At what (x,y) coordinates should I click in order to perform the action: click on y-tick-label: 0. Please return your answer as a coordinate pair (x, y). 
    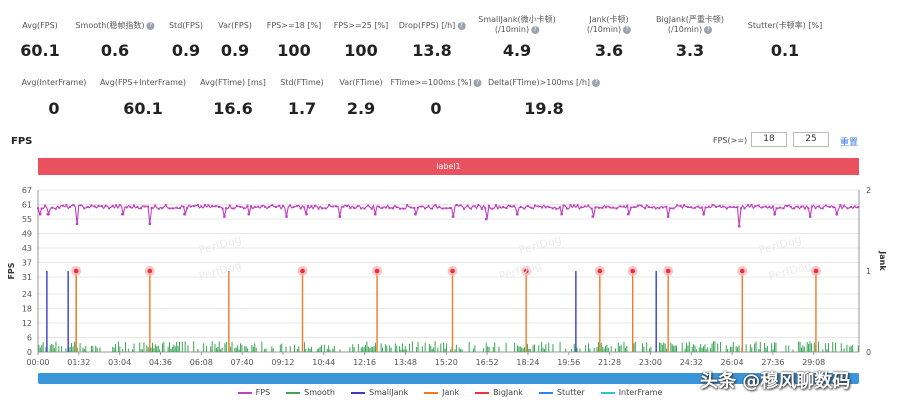
    Looking at the image, I should click on (29, 352).